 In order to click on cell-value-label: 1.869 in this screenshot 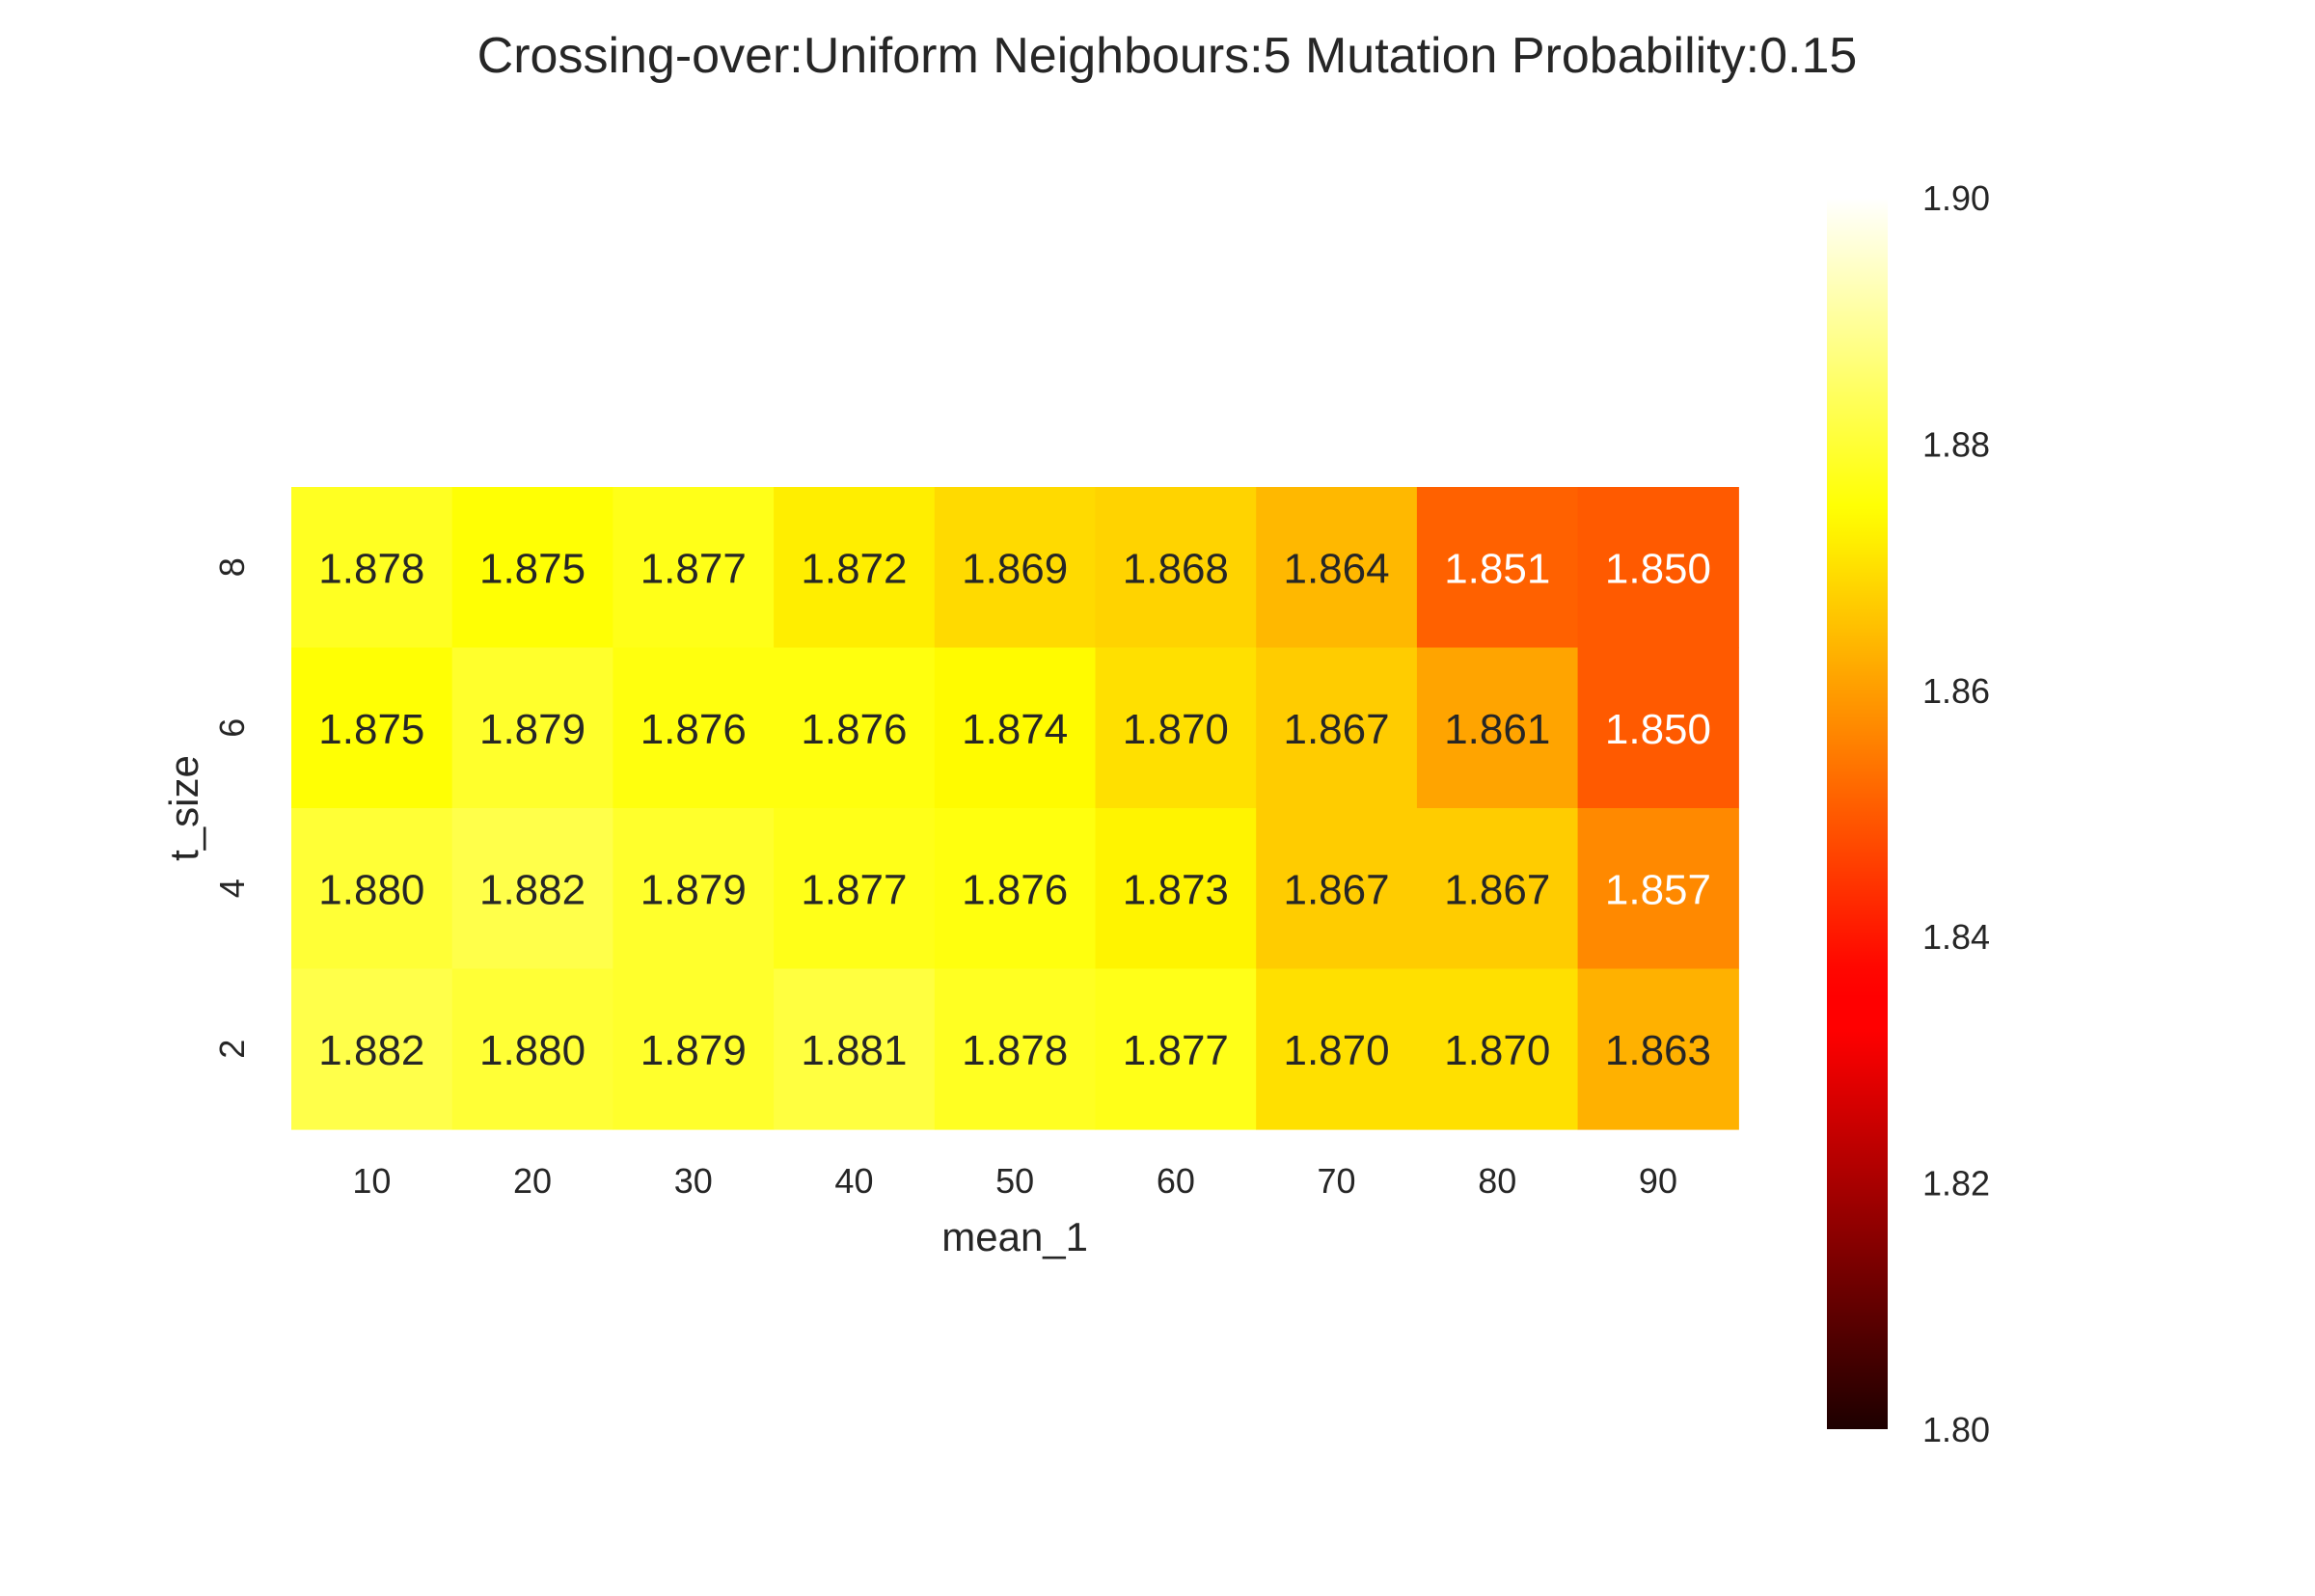, I will do `click(1015, 568)`.